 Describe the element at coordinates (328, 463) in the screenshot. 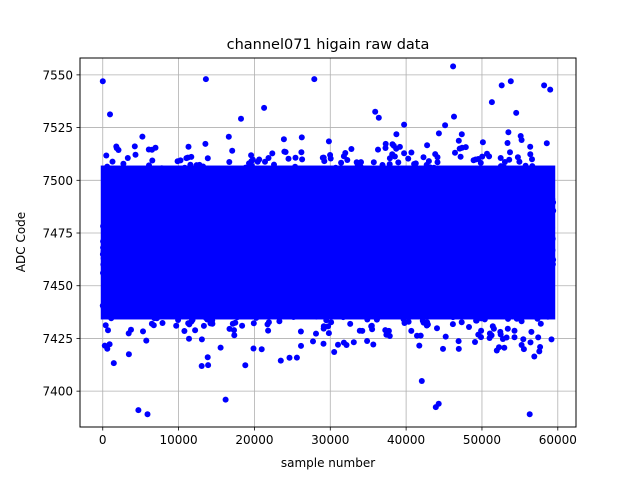

I see `x-axis-label: sample number` at that location.